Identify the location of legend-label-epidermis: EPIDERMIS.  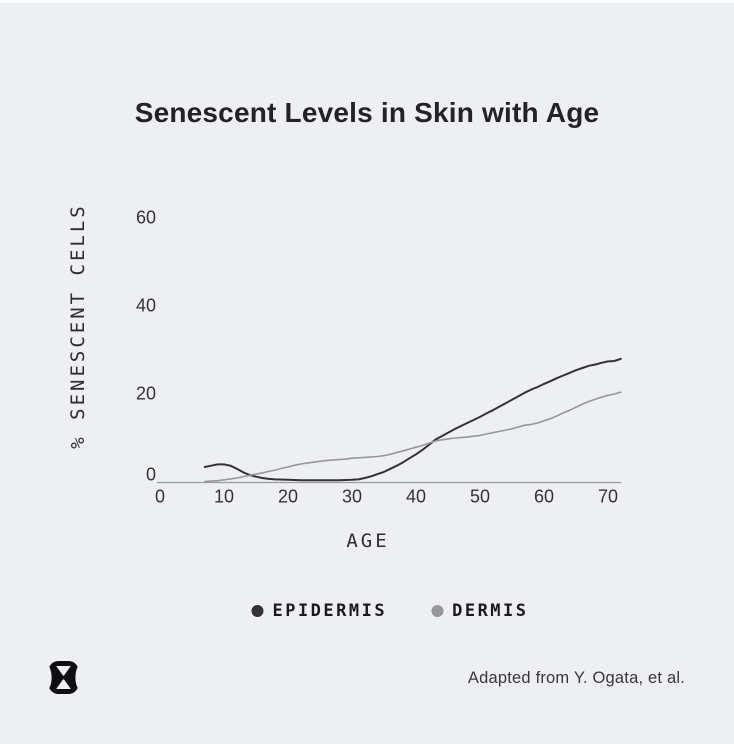
(330, 611).